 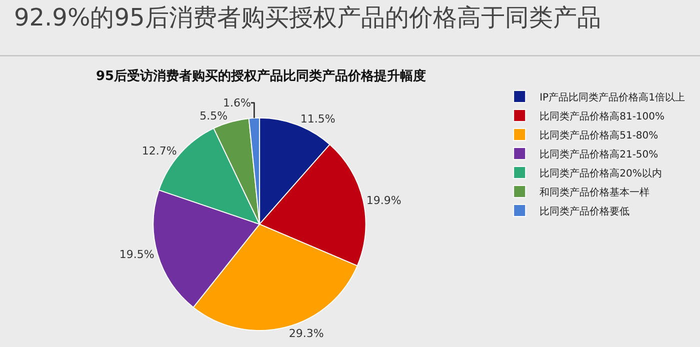 What do you see at coordinates (214, 115) in the screenshot?
I see `data-label: 5.5%` at bounding box center [214, 115].